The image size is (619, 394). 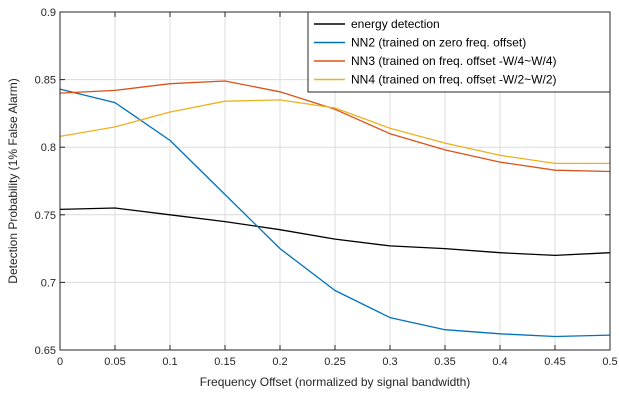 I want to click on y-tick-label: 0.9, so click(x=48, y=13).